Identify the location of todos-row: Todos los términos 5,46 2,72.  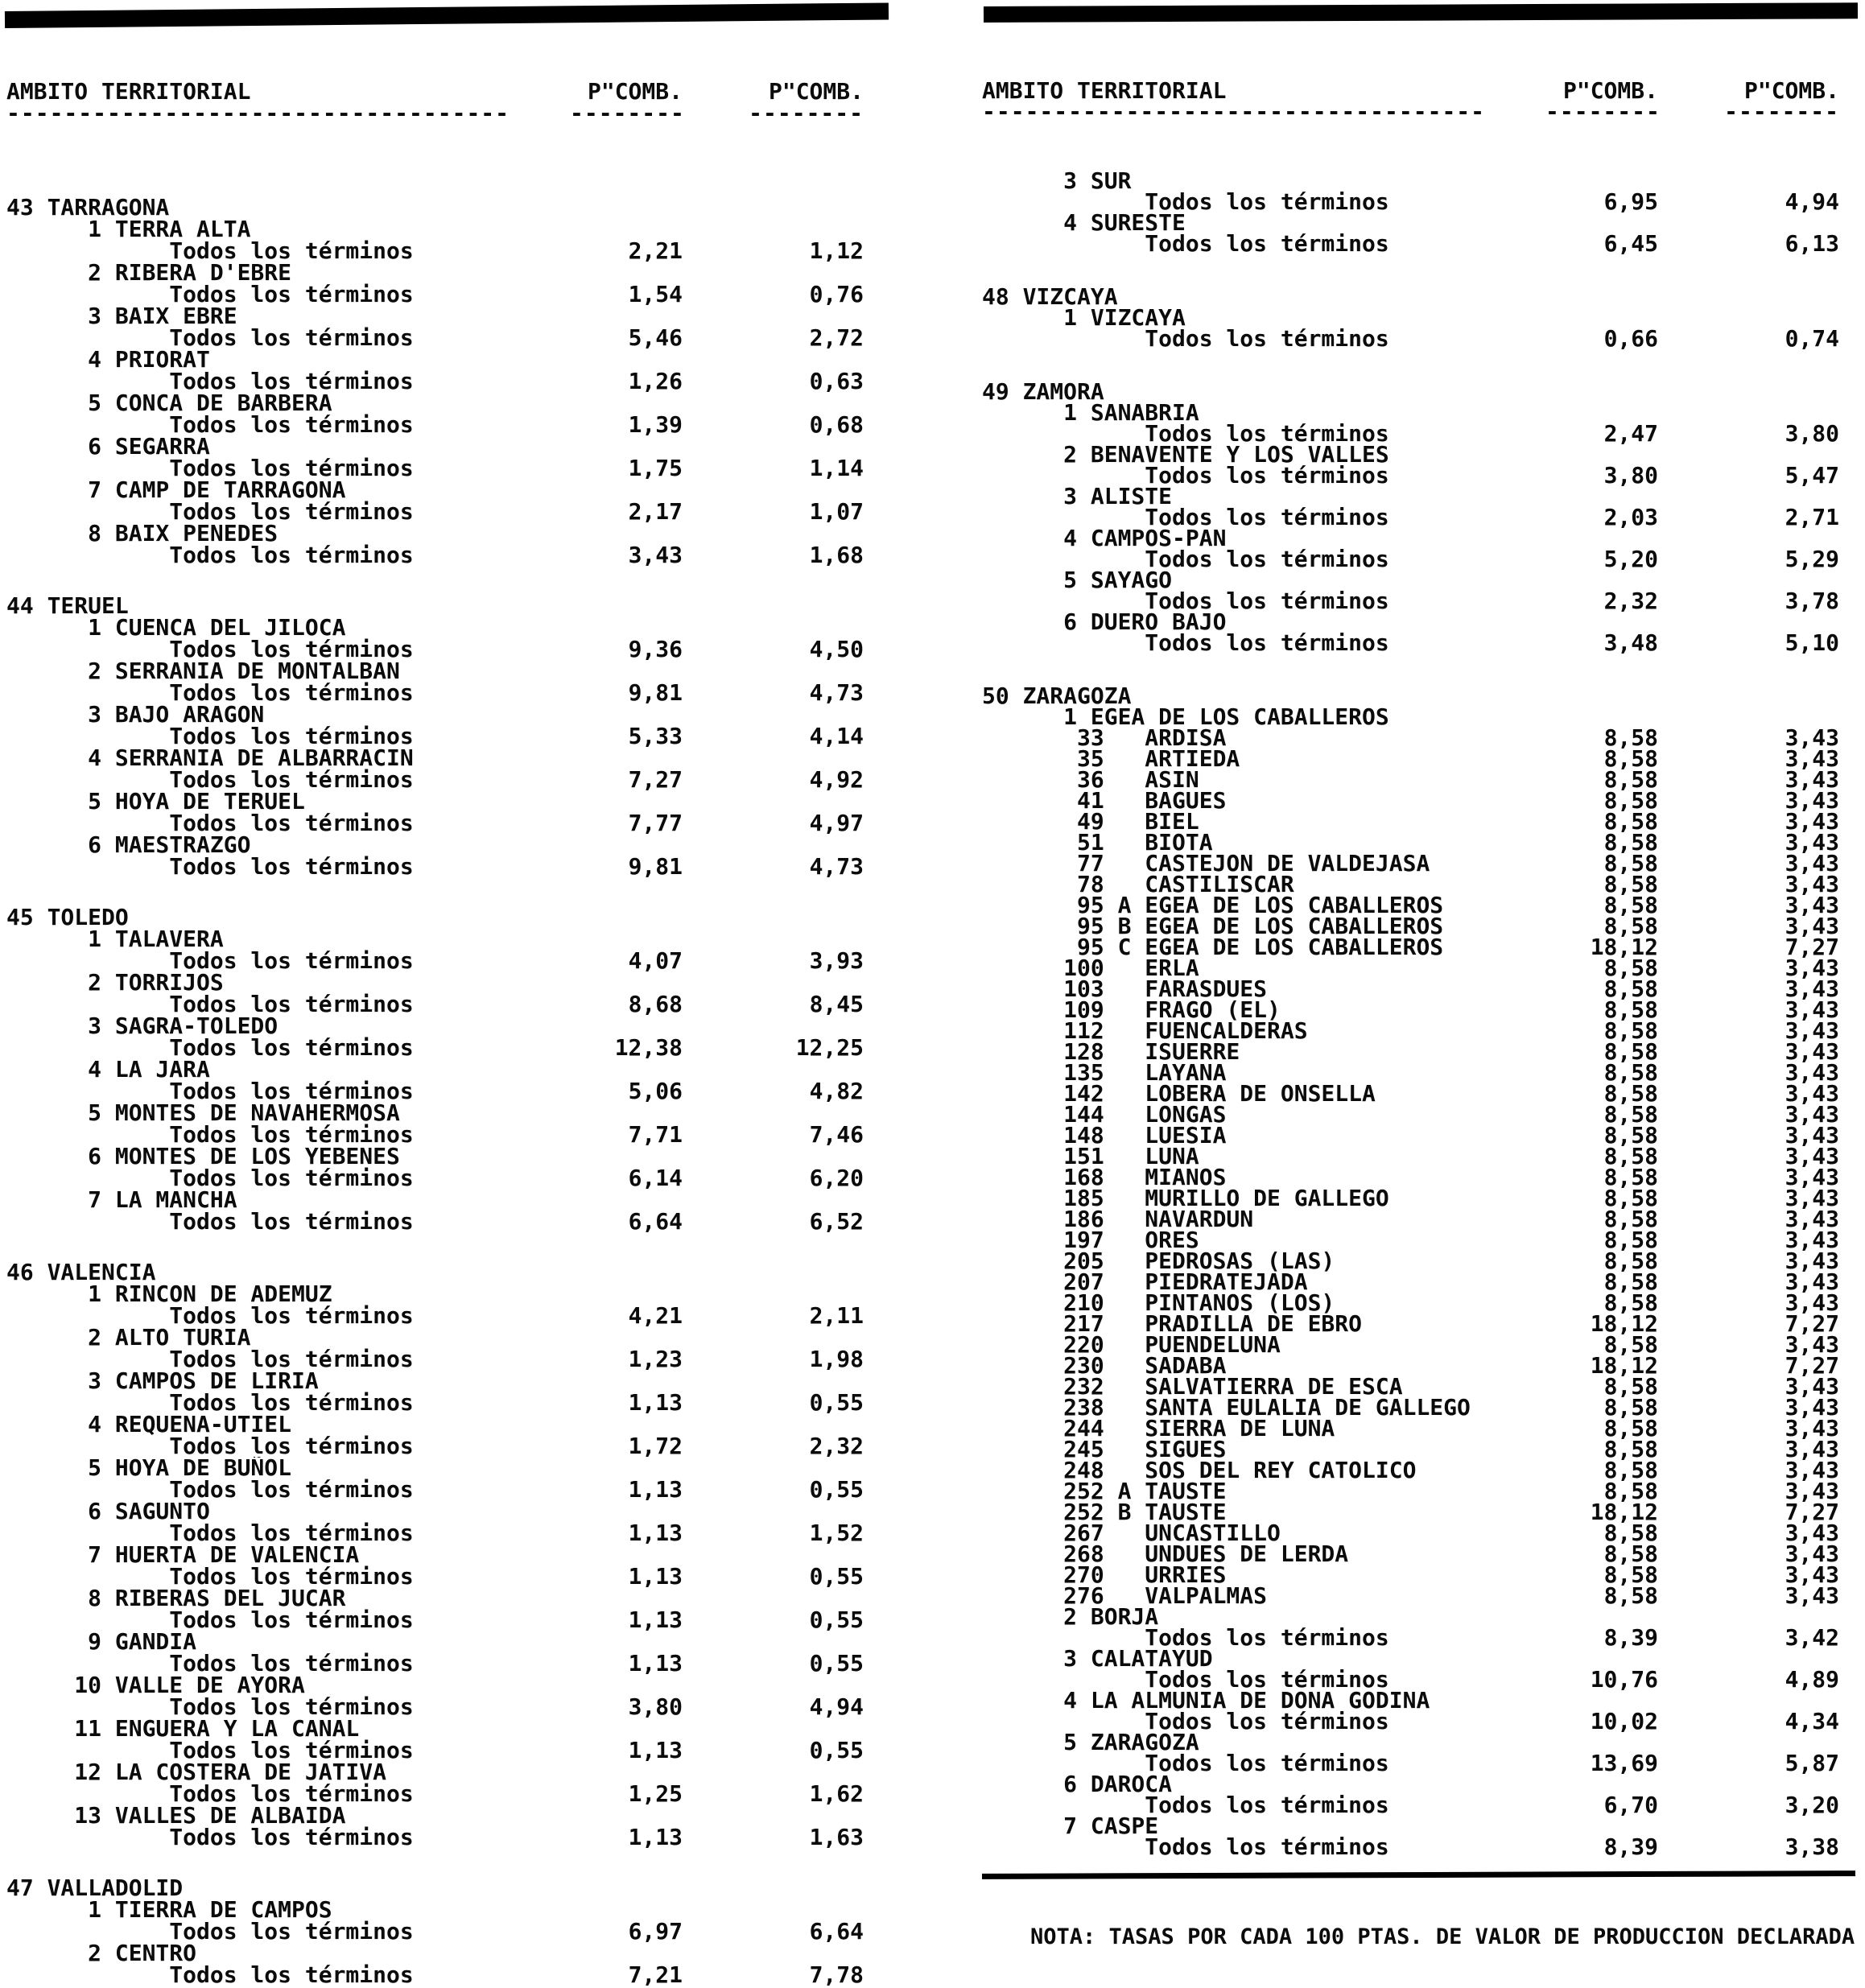
(443, 338).